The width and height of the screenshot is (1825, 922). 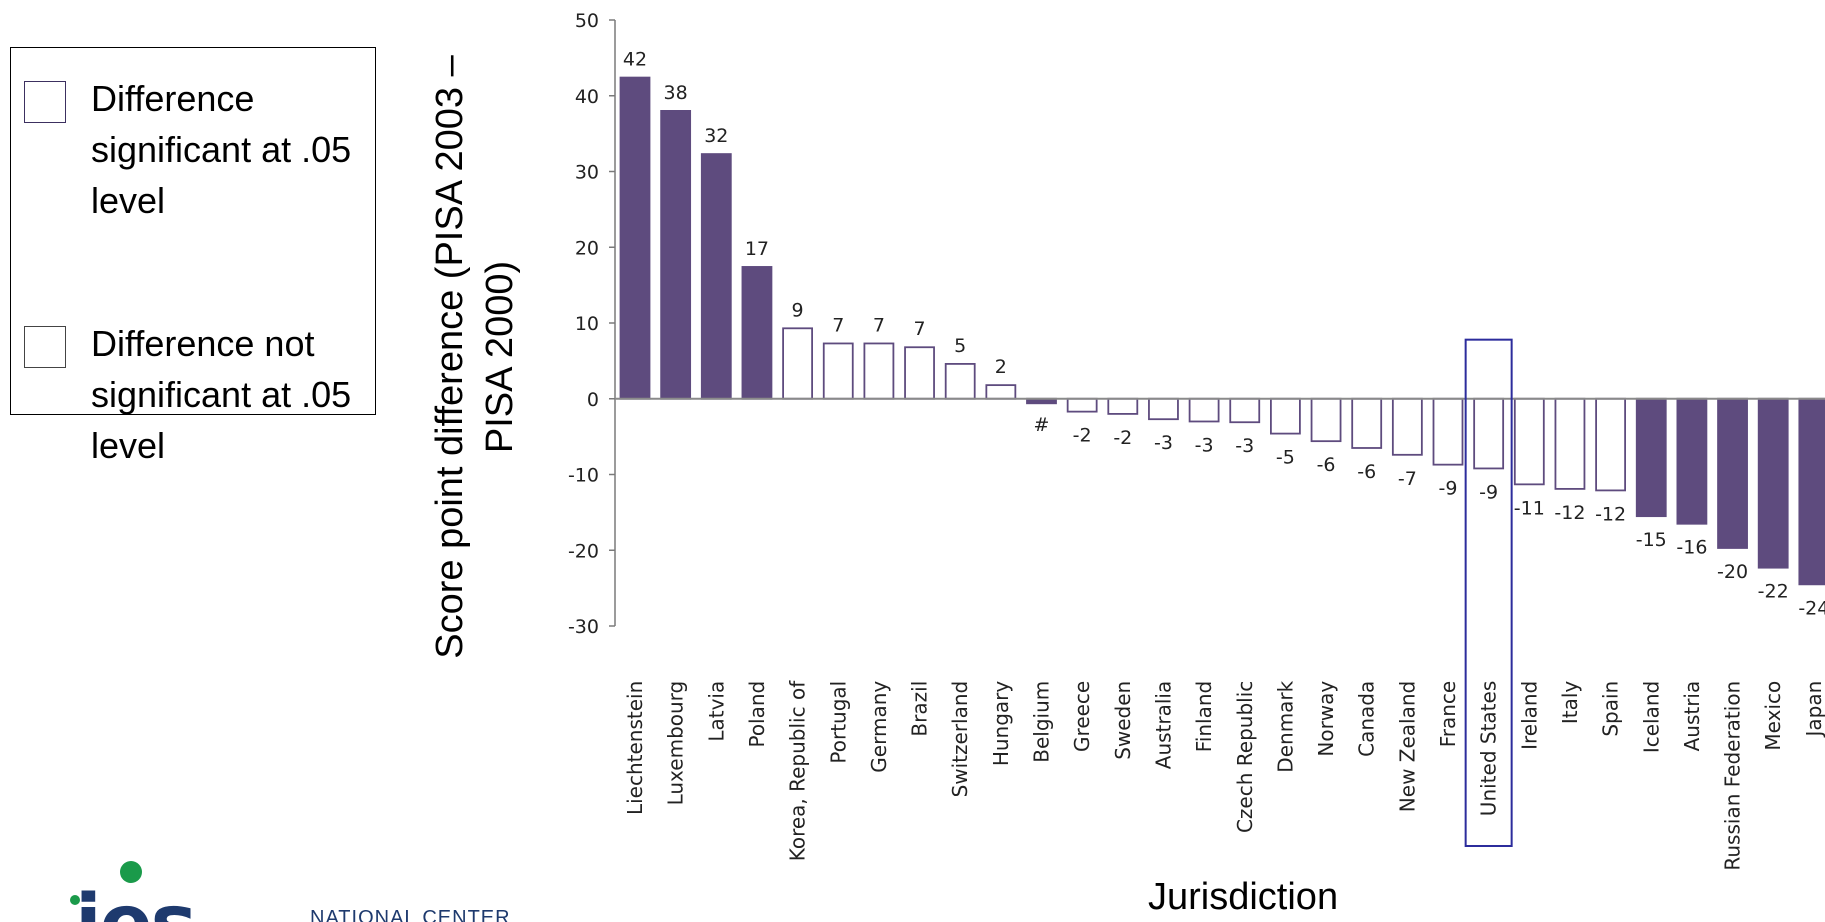 What do you see at coordinates (583, 551) in the screenshot?
I see `y-tick-label: -20` at bounding box center [583, 551].